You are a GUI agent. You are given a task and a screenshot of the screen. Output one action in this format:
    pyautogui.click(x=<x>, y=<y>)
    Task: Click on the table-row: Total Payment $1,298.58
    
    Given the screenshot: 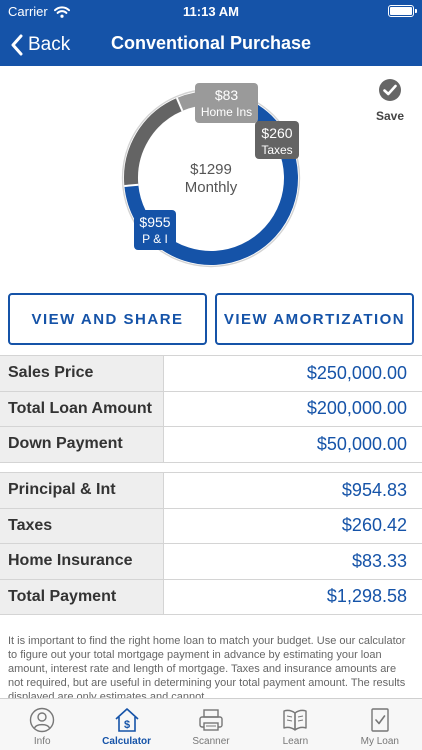 What is the action you would take?
    pyautogui.click(x=211, y=597)
    